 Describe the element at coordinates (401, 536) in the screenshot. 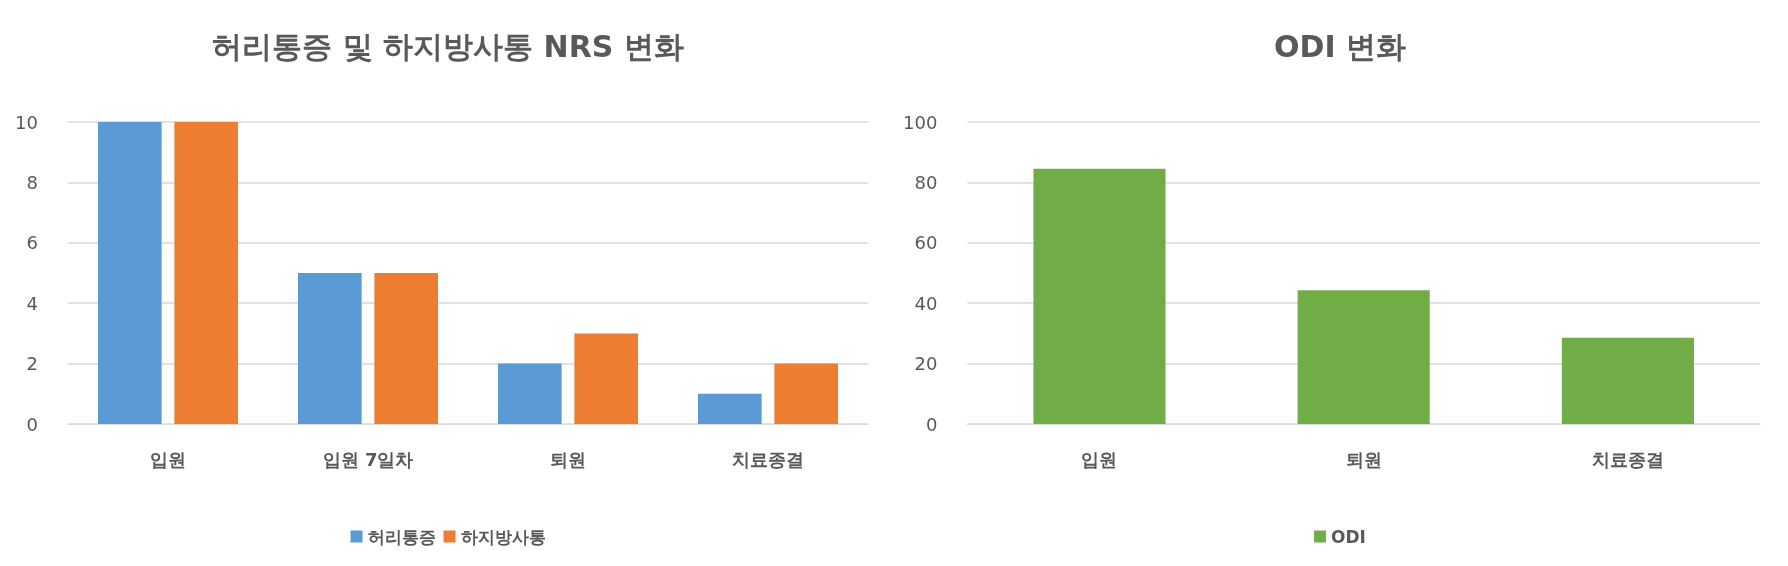

I see `legend-label: 허리통증` at that location.